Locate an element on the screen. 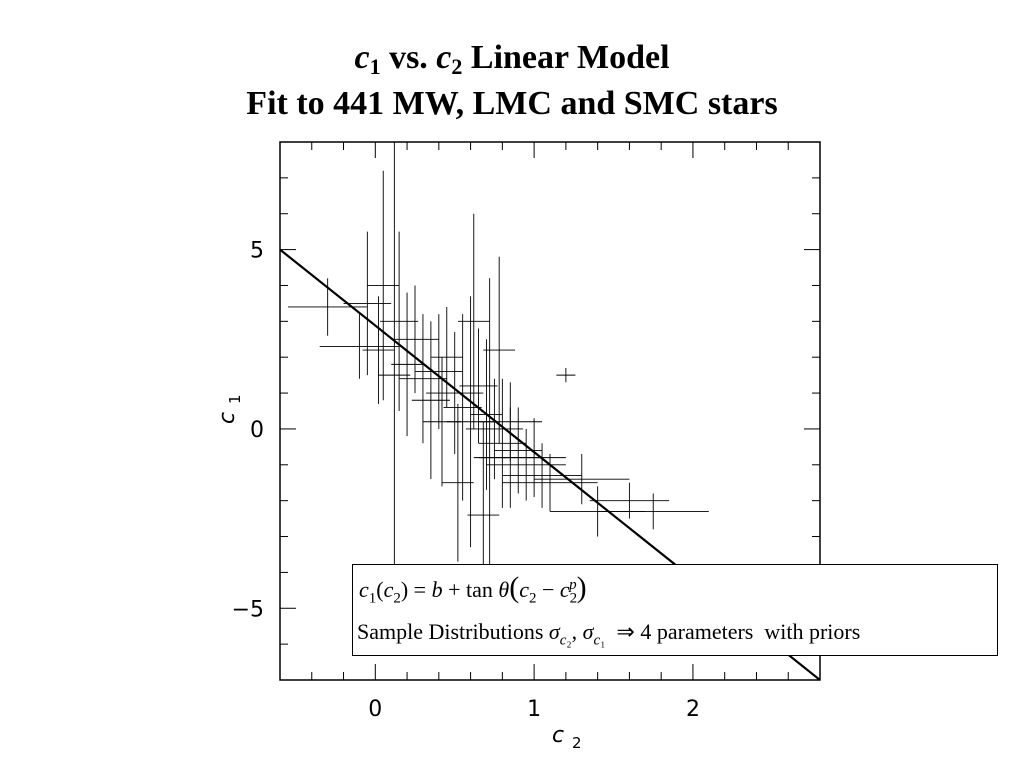 Image resolution: width=1024 pixels, height=768 pixels. x-tick-label: 2 is located at coordinates (693, 709).